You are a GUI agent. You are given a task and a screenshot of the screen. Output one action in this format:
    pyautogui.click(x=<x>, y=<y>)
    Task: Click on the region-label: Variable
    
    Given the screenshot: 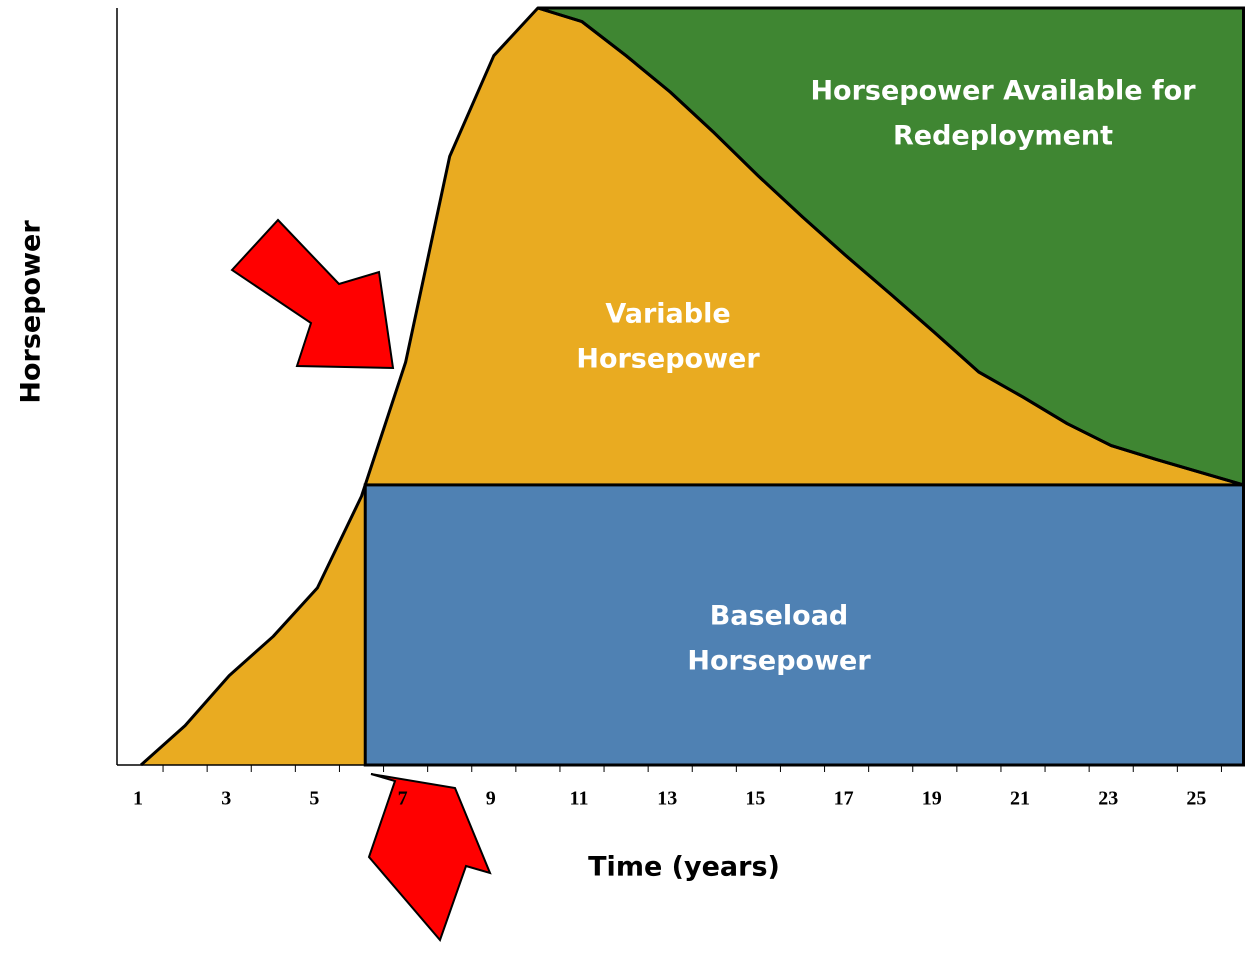 What is the action you would take?
    pyautogui.click(x=667, y=314)
    